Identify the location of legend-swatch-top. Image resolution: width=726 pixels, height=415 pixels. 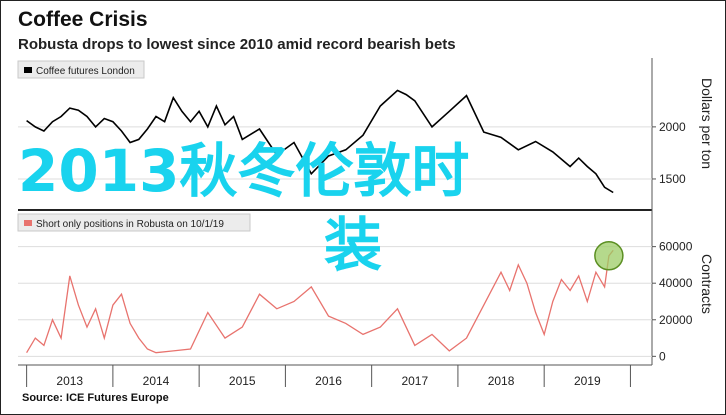
(28, 70).